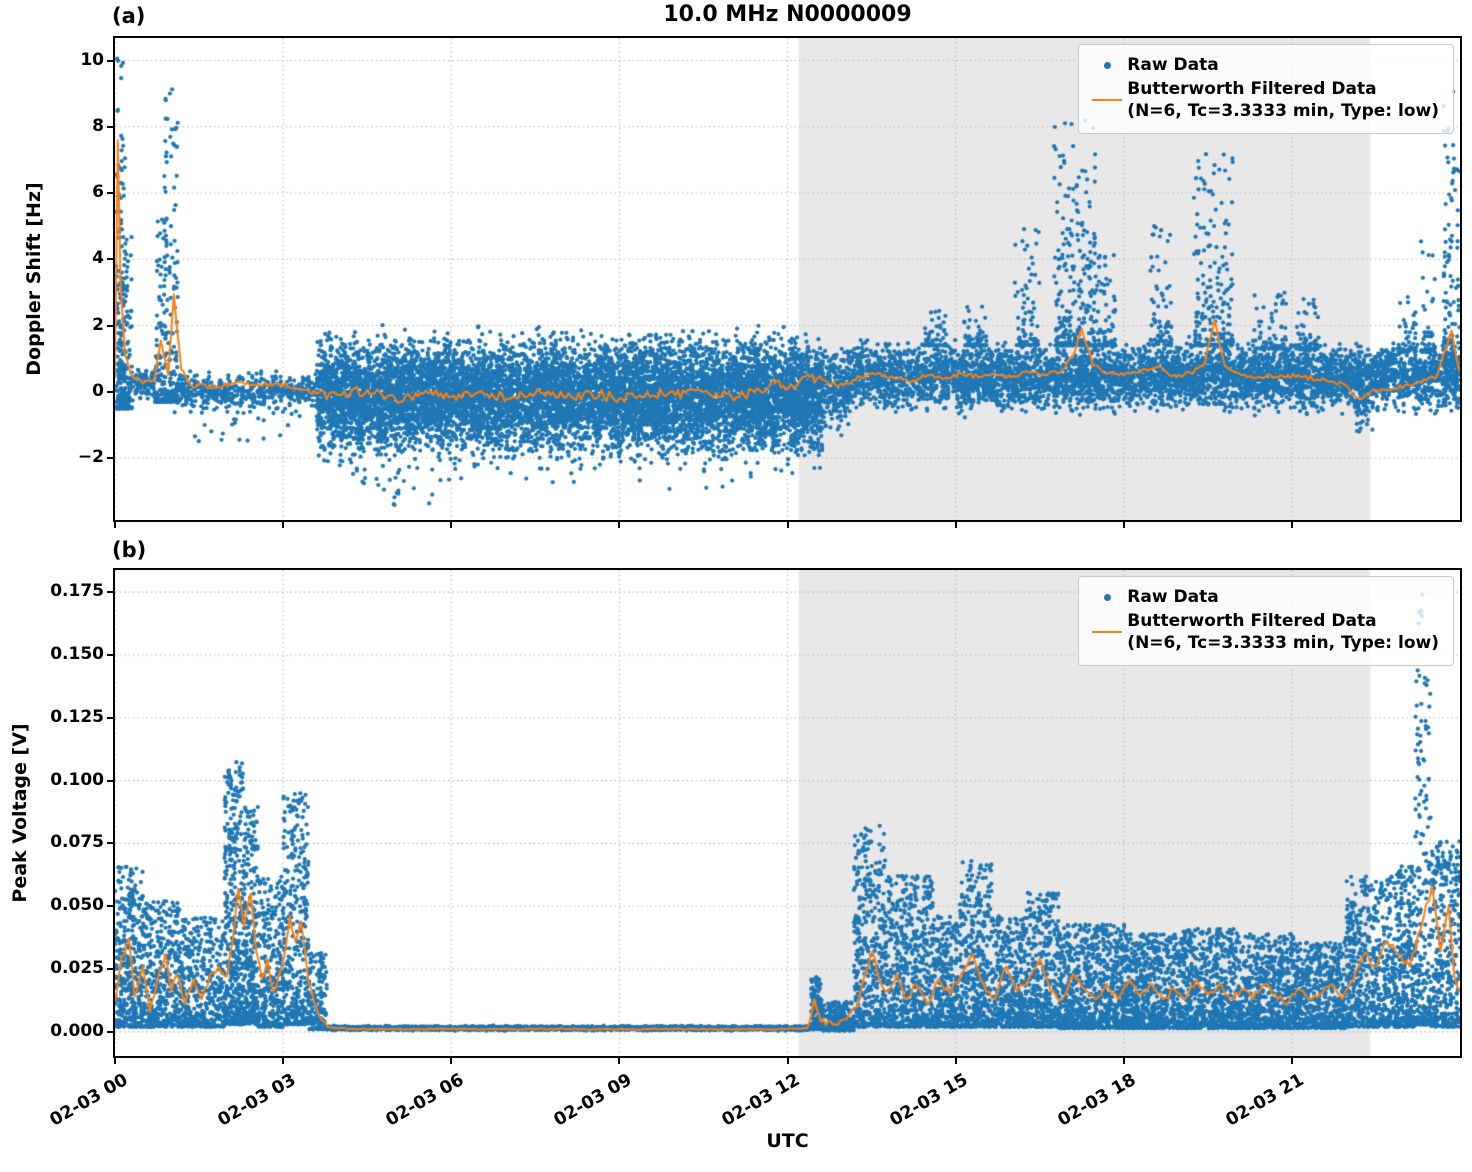  What do you see at coordinates (98, 192) in the screenshot?
I see `y-tick-label: 6` at bounding box center [98, 192].